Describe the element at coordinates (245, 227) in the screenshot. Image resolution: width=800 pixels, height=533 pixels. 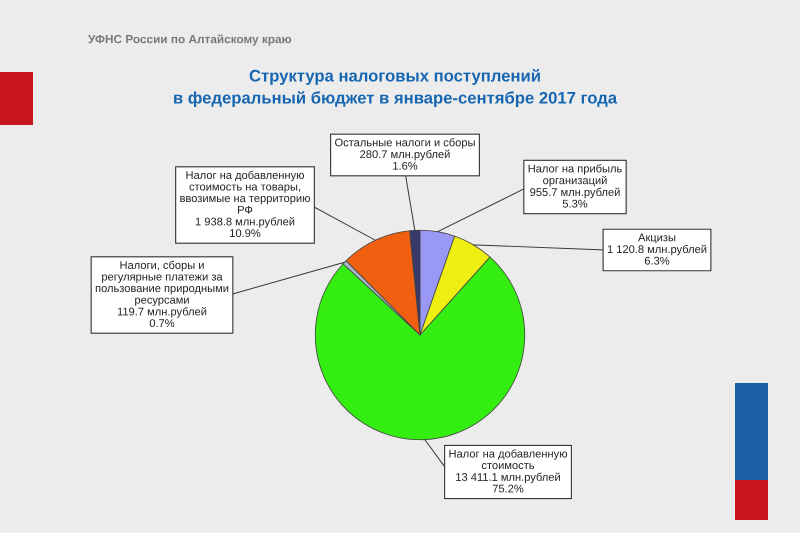
I see `data-label: 1 938.8 млн.рублей 10.9%` at that location.